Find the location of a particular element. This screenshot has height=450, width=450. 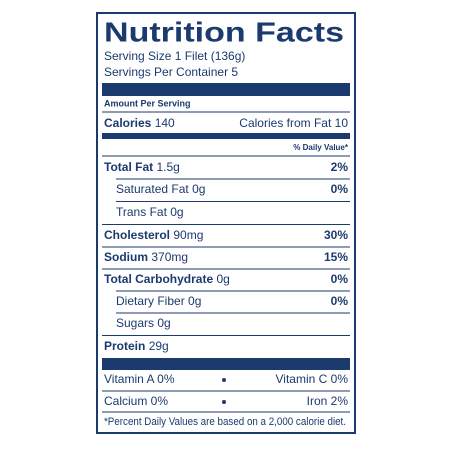

nutrient: Cholesterol 90mg is located at coordinates (153, 235).